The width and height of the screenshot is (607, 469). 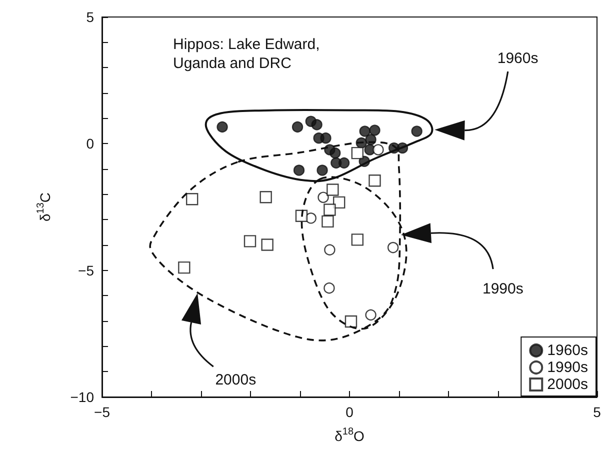 I want to click on legend-label: 1960s, so click(x=567, y=350).